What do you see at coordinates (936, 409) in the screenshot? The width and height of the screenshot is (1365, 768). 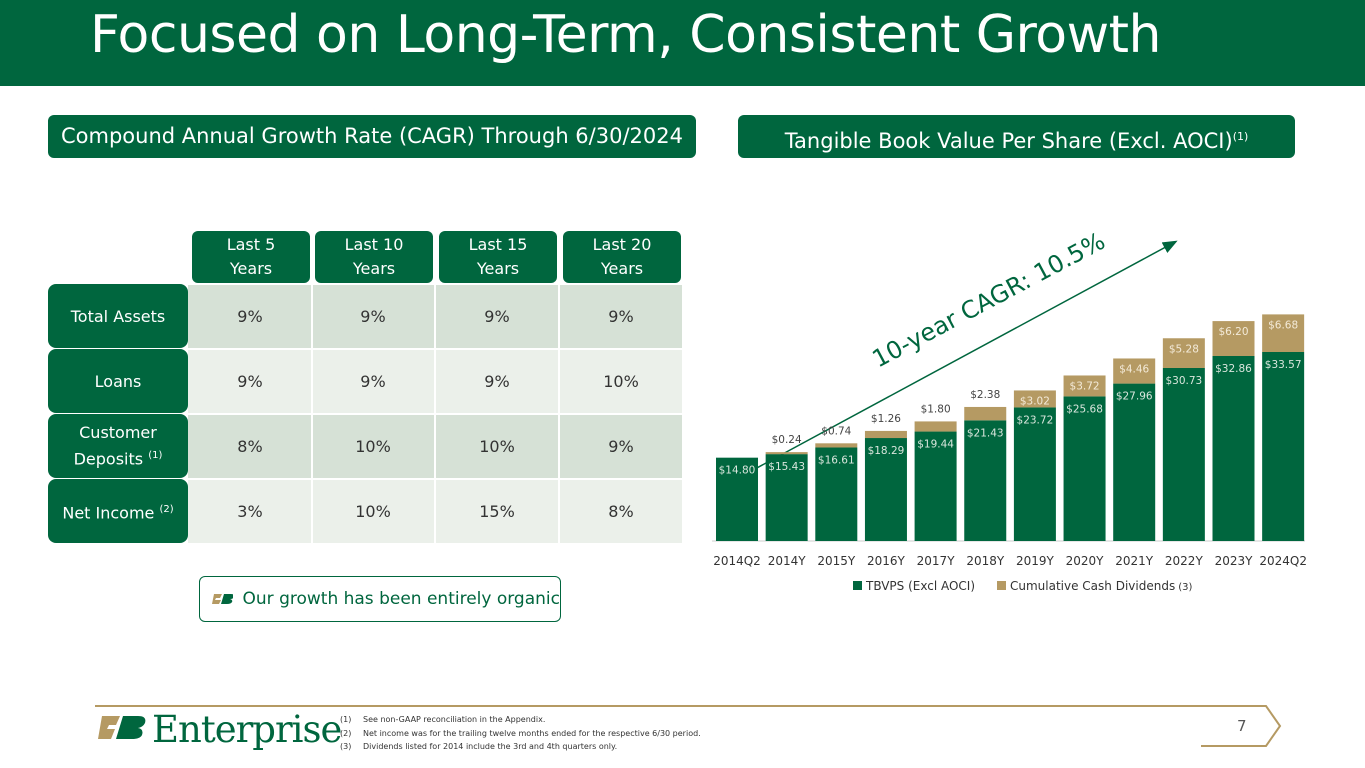 I see `data-label-dividends: $1.80` at bounding box center [936, 409].